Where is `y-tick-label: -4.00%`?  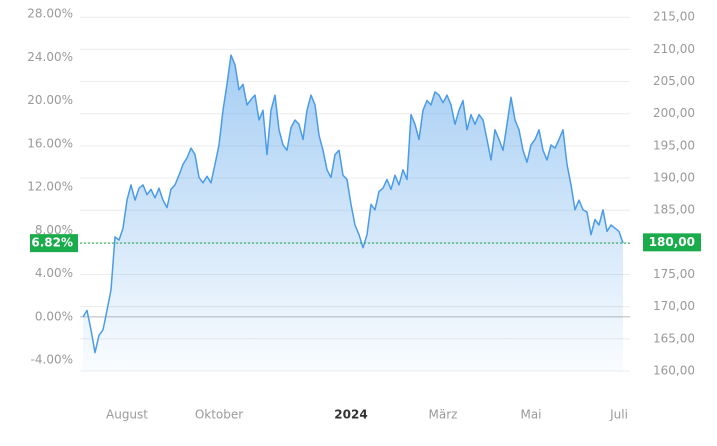
y-tick-label: -4.00% is located at coordinates (52, 360).